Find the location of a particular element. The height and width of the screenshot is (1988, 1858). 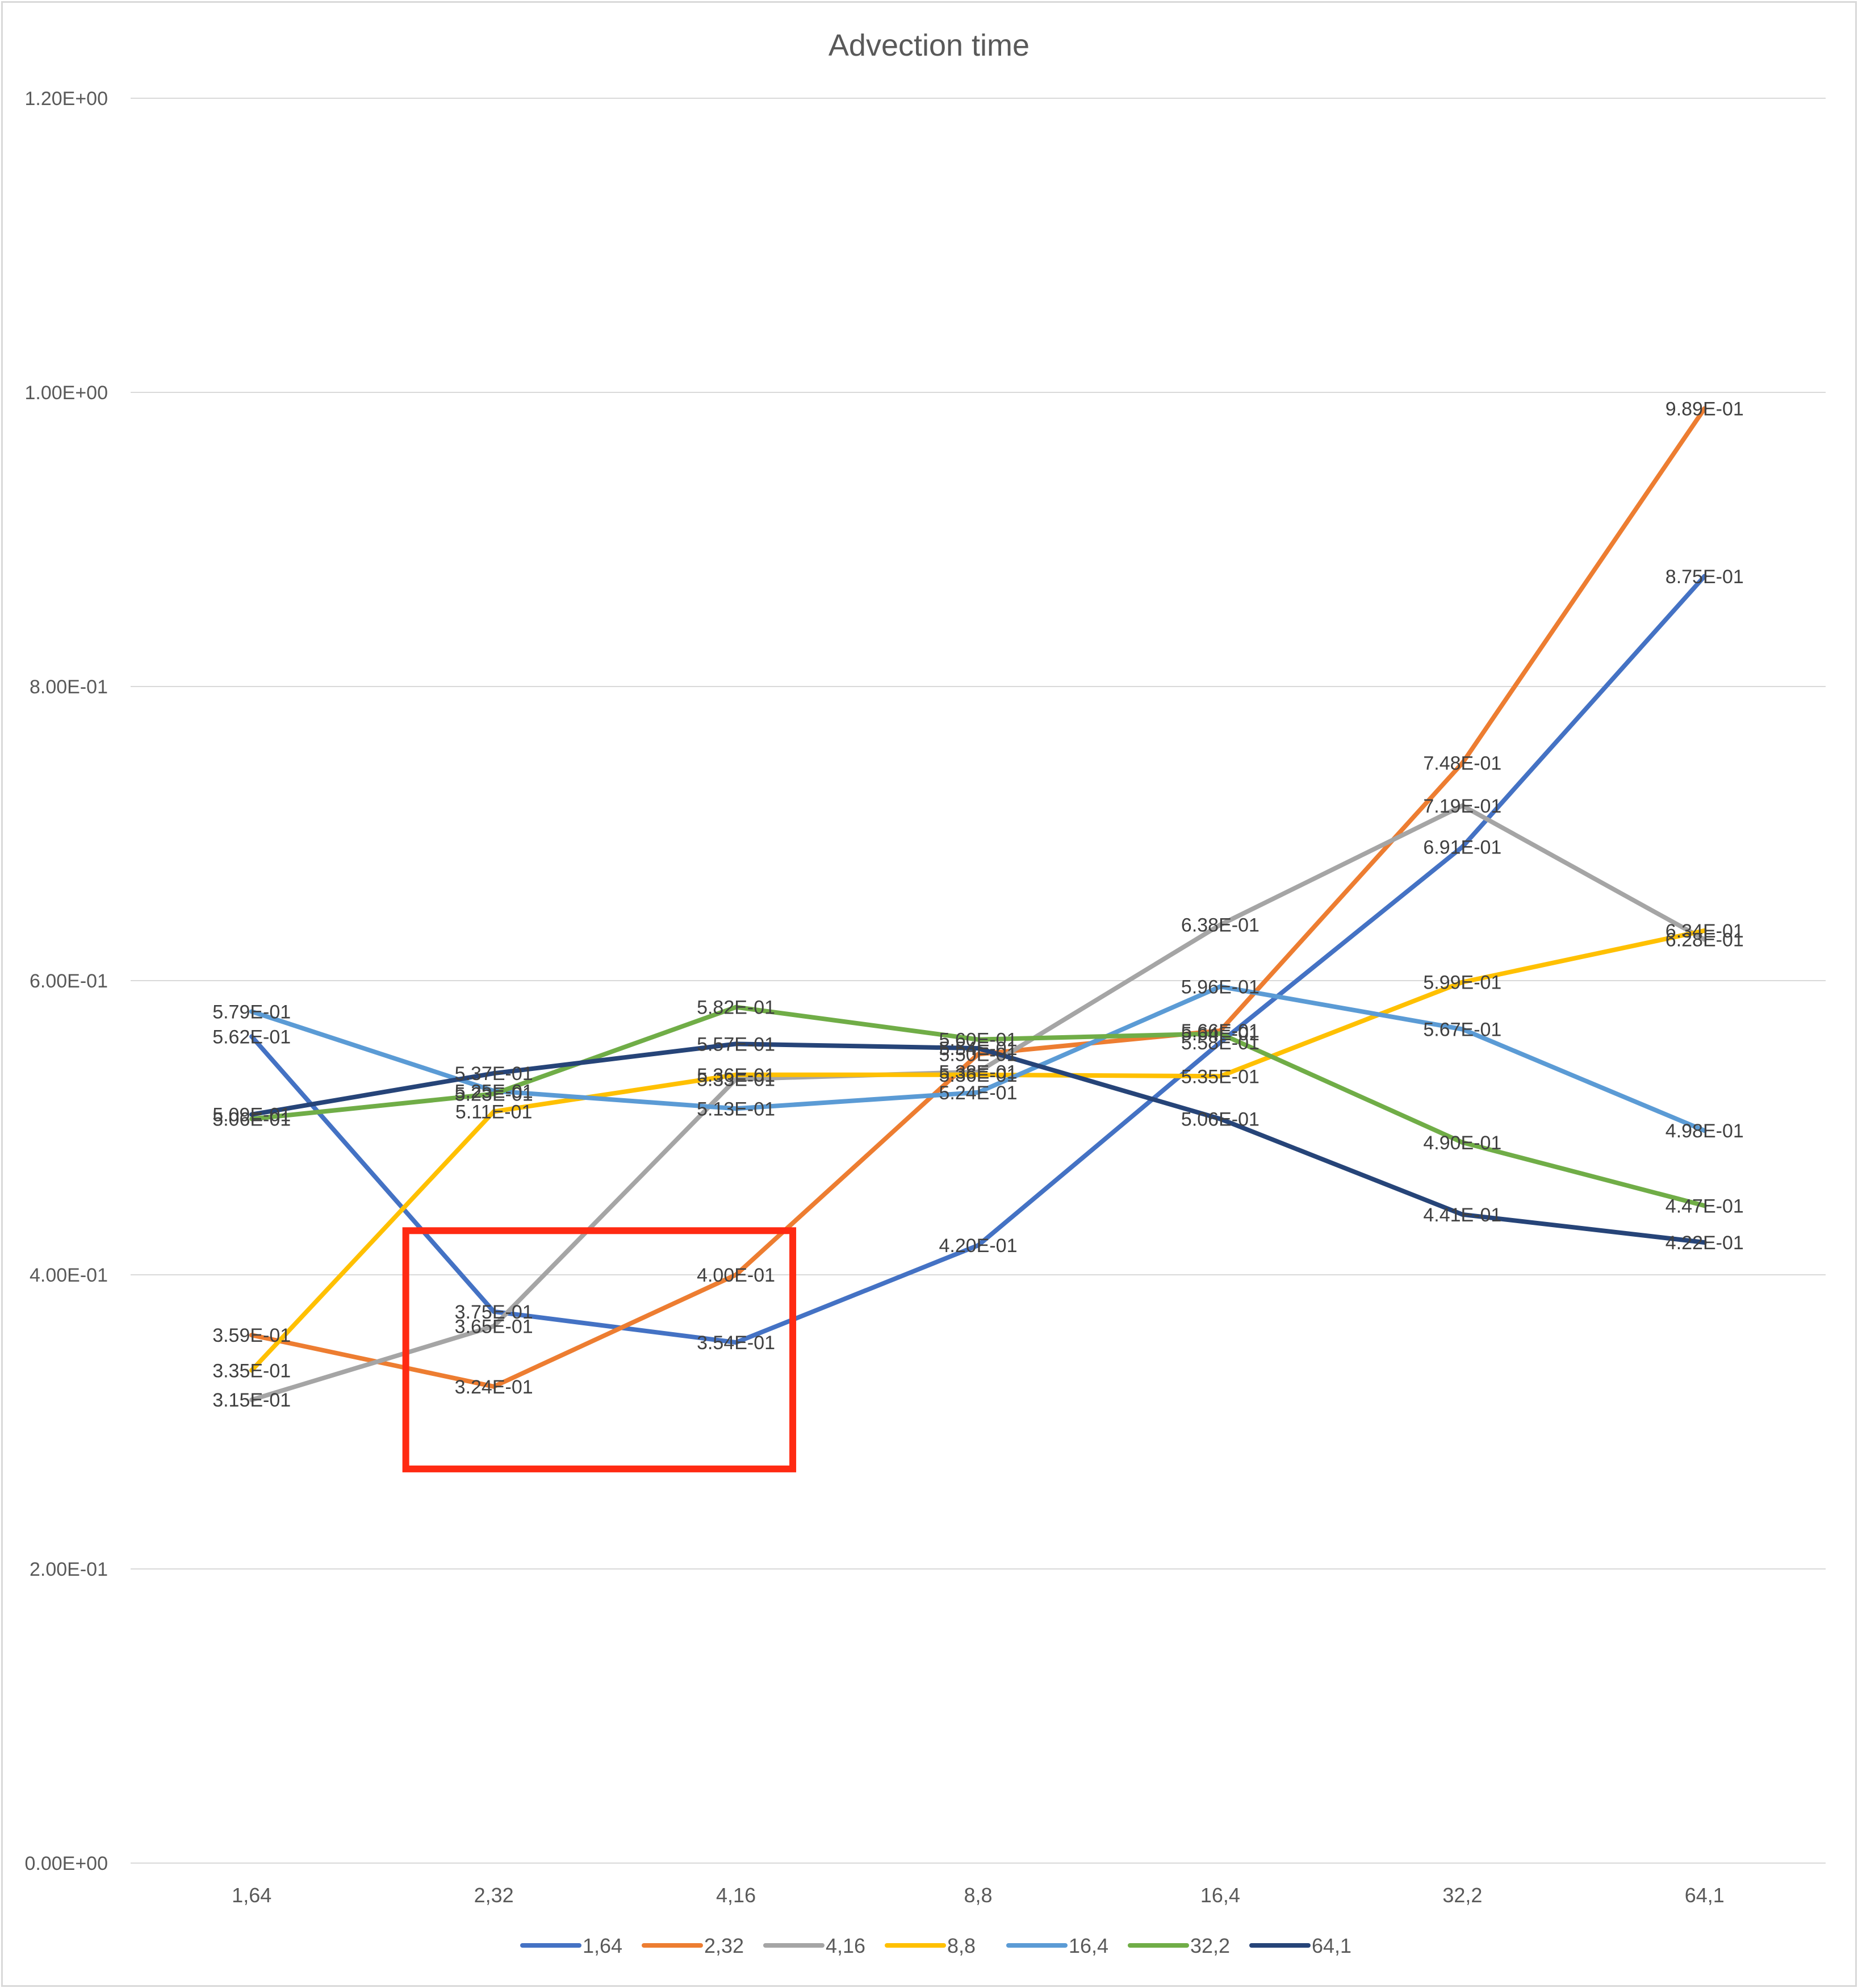

x-axis-ticks: 1,64 2,32 4,16 8,8 16,4 32,2 64,1 is located at coordinates (979, 1895).